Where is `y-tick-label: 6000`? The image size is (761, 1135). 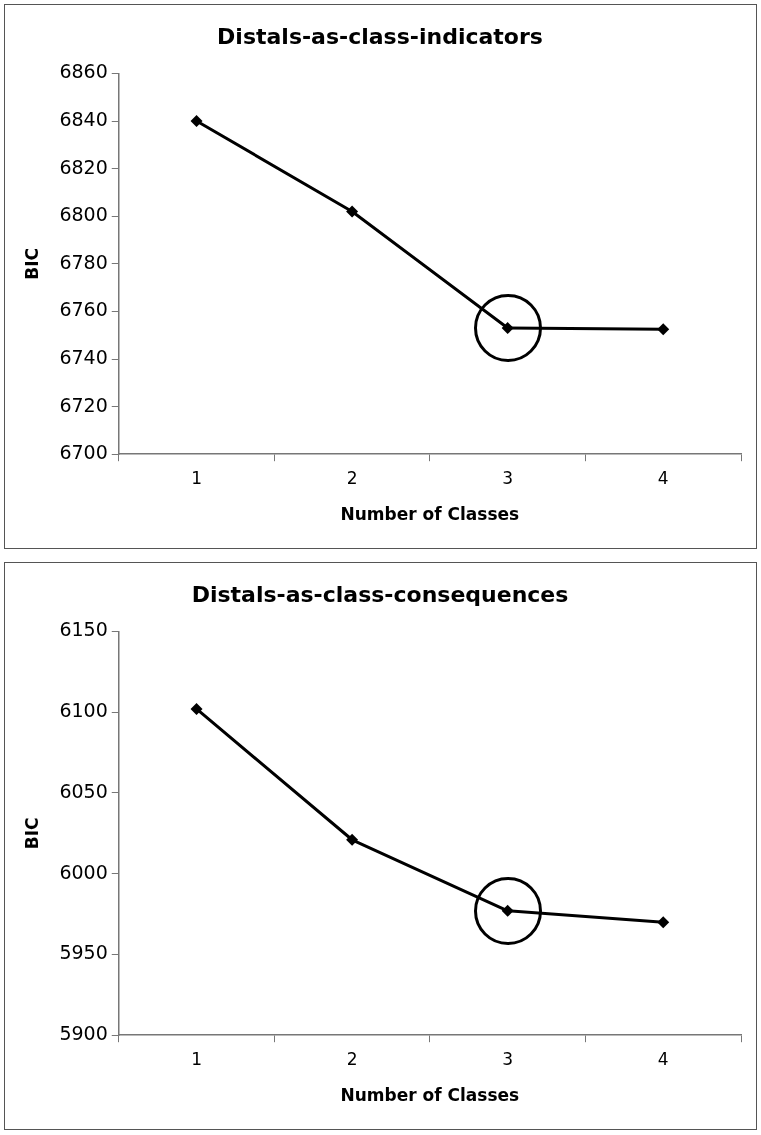
y-tick-label: 6000 is located at coordinates (83, 871).